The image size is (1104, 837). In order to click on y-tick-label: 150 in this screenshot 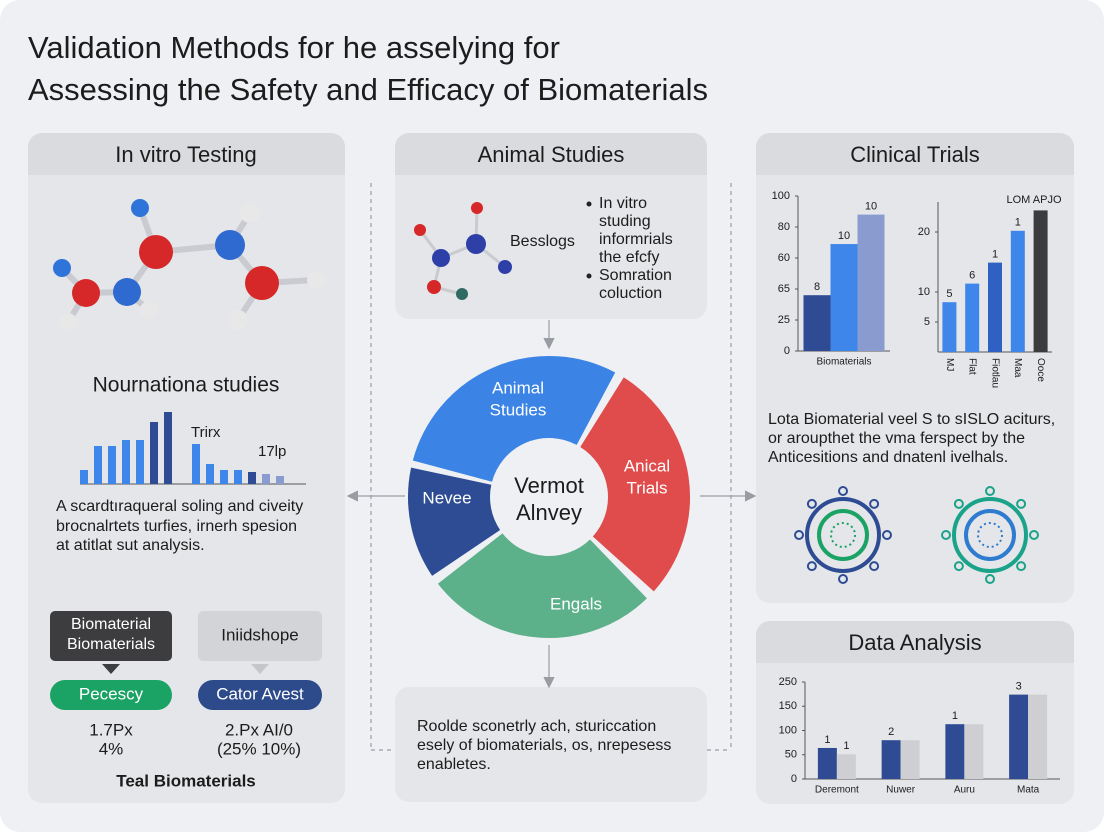, I will do `click(788, 706)`.